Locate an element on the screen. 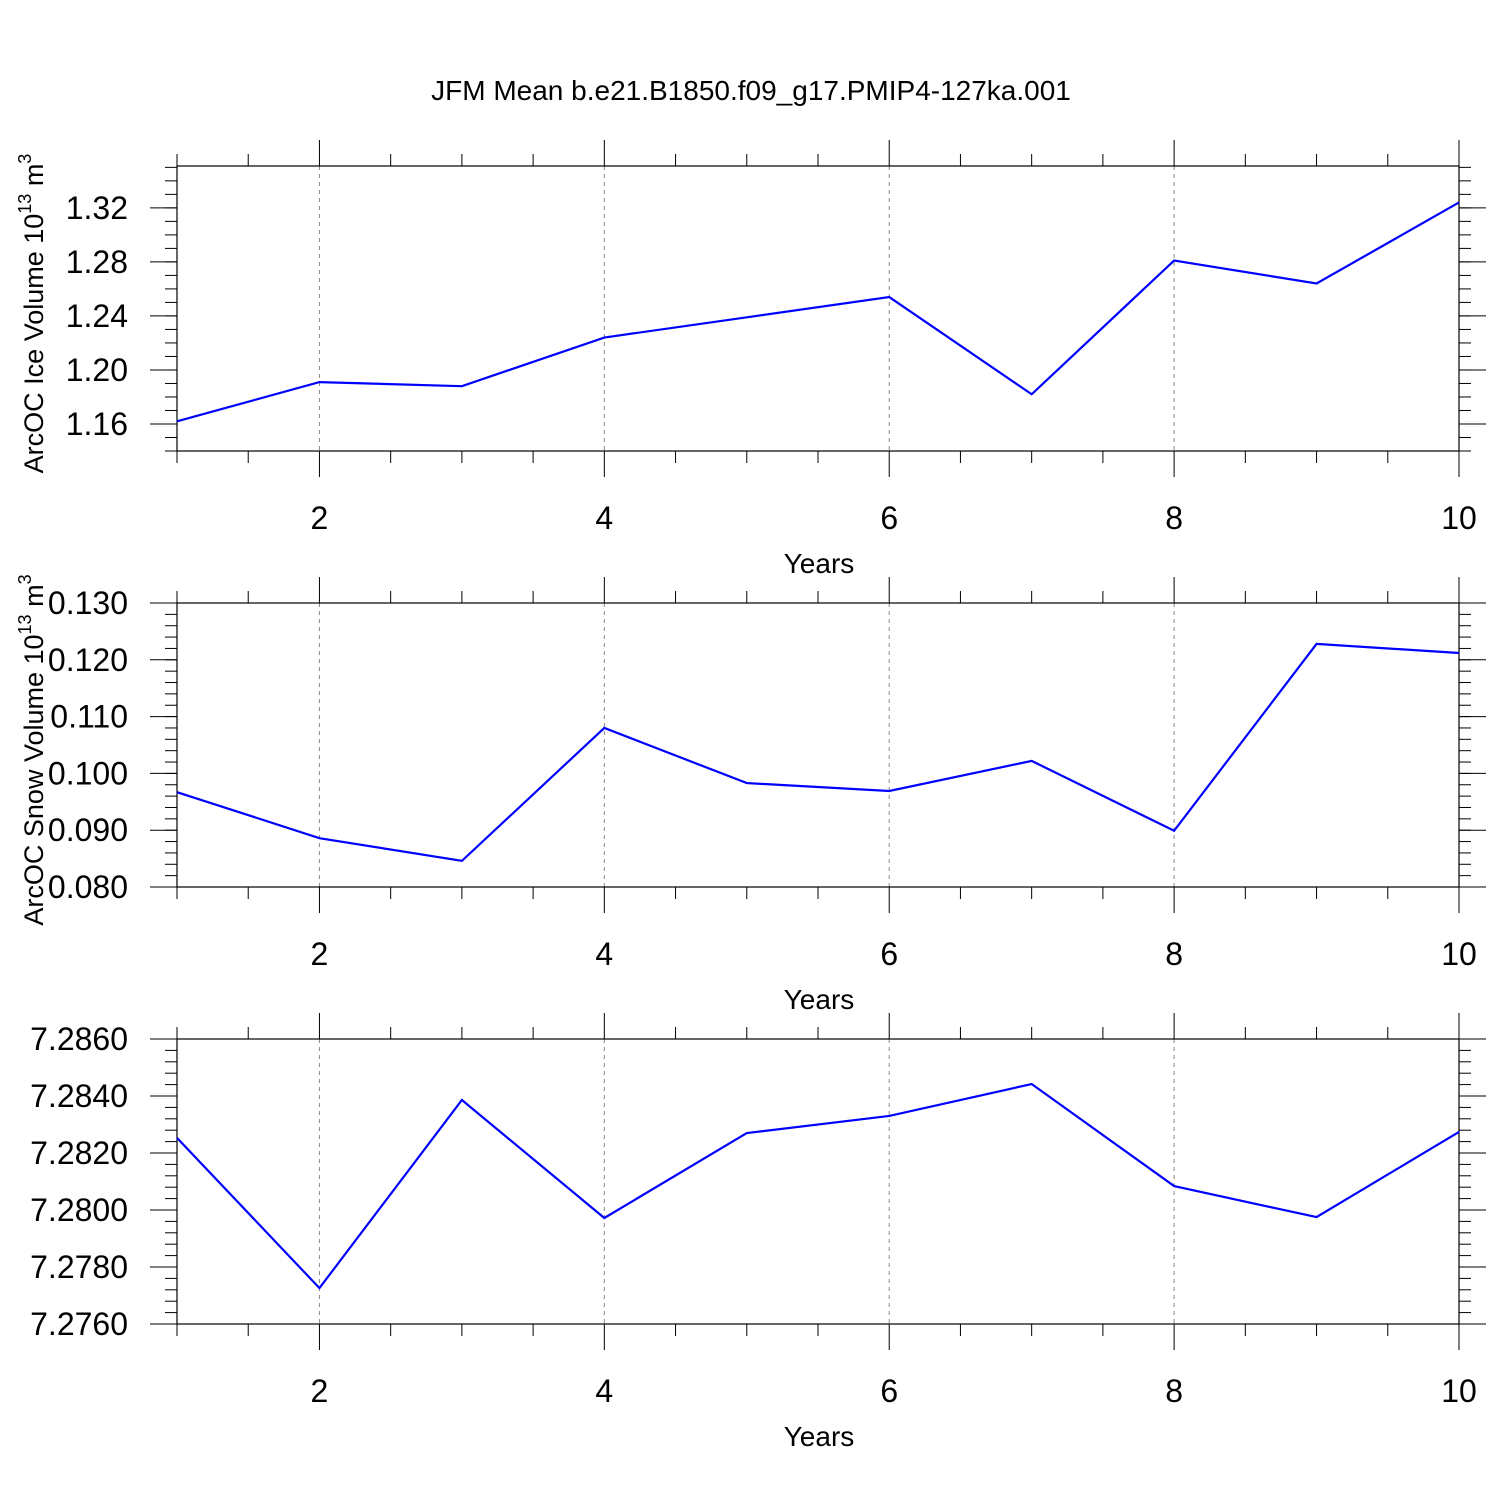  y-axis-label-text: ArcOC Snow Volume 10 is located at coordinates (34, 779).